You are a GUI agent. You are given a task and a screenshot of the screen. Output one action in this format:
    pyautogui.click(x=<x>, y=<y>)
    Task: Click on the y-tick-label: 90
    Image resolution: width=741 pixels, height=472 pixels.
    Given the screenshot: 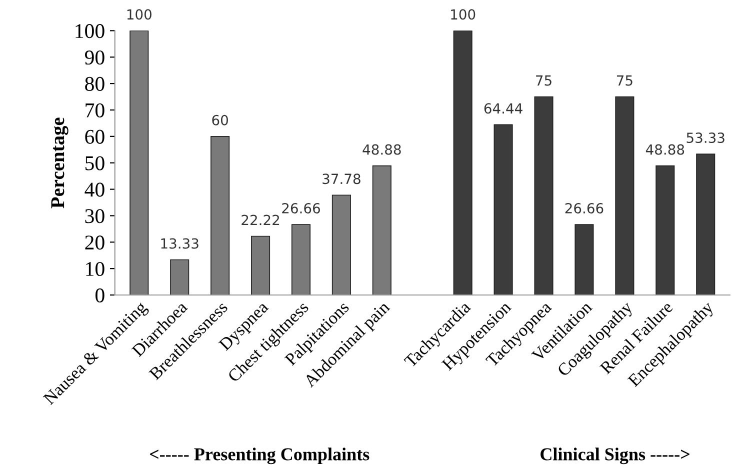 What is the action you would take?
    pyautogui.click(x=94, y=57)
    